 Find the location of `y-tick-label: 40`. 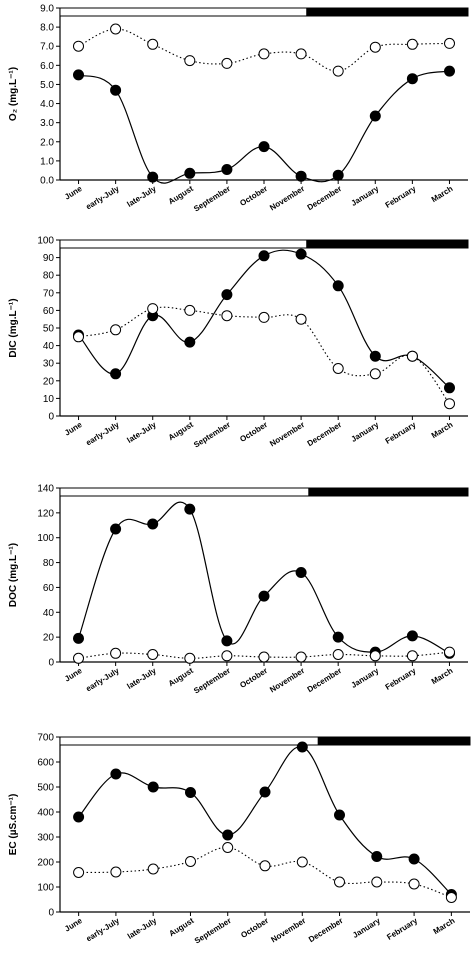

y-tick-label: 40 is located at coordinates (49, 613).